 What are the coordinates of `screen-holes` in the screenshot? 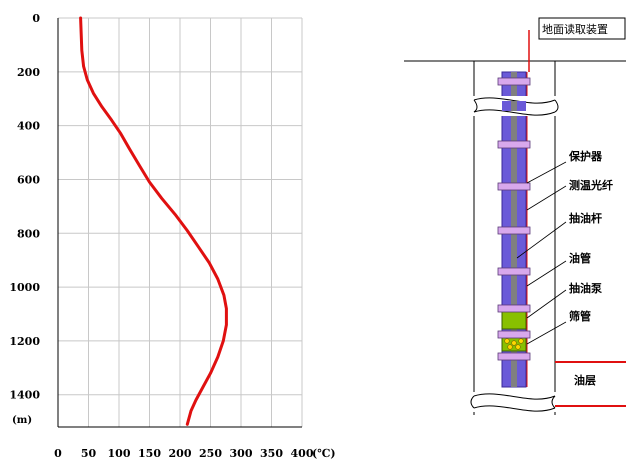 It's located at (514, 344).